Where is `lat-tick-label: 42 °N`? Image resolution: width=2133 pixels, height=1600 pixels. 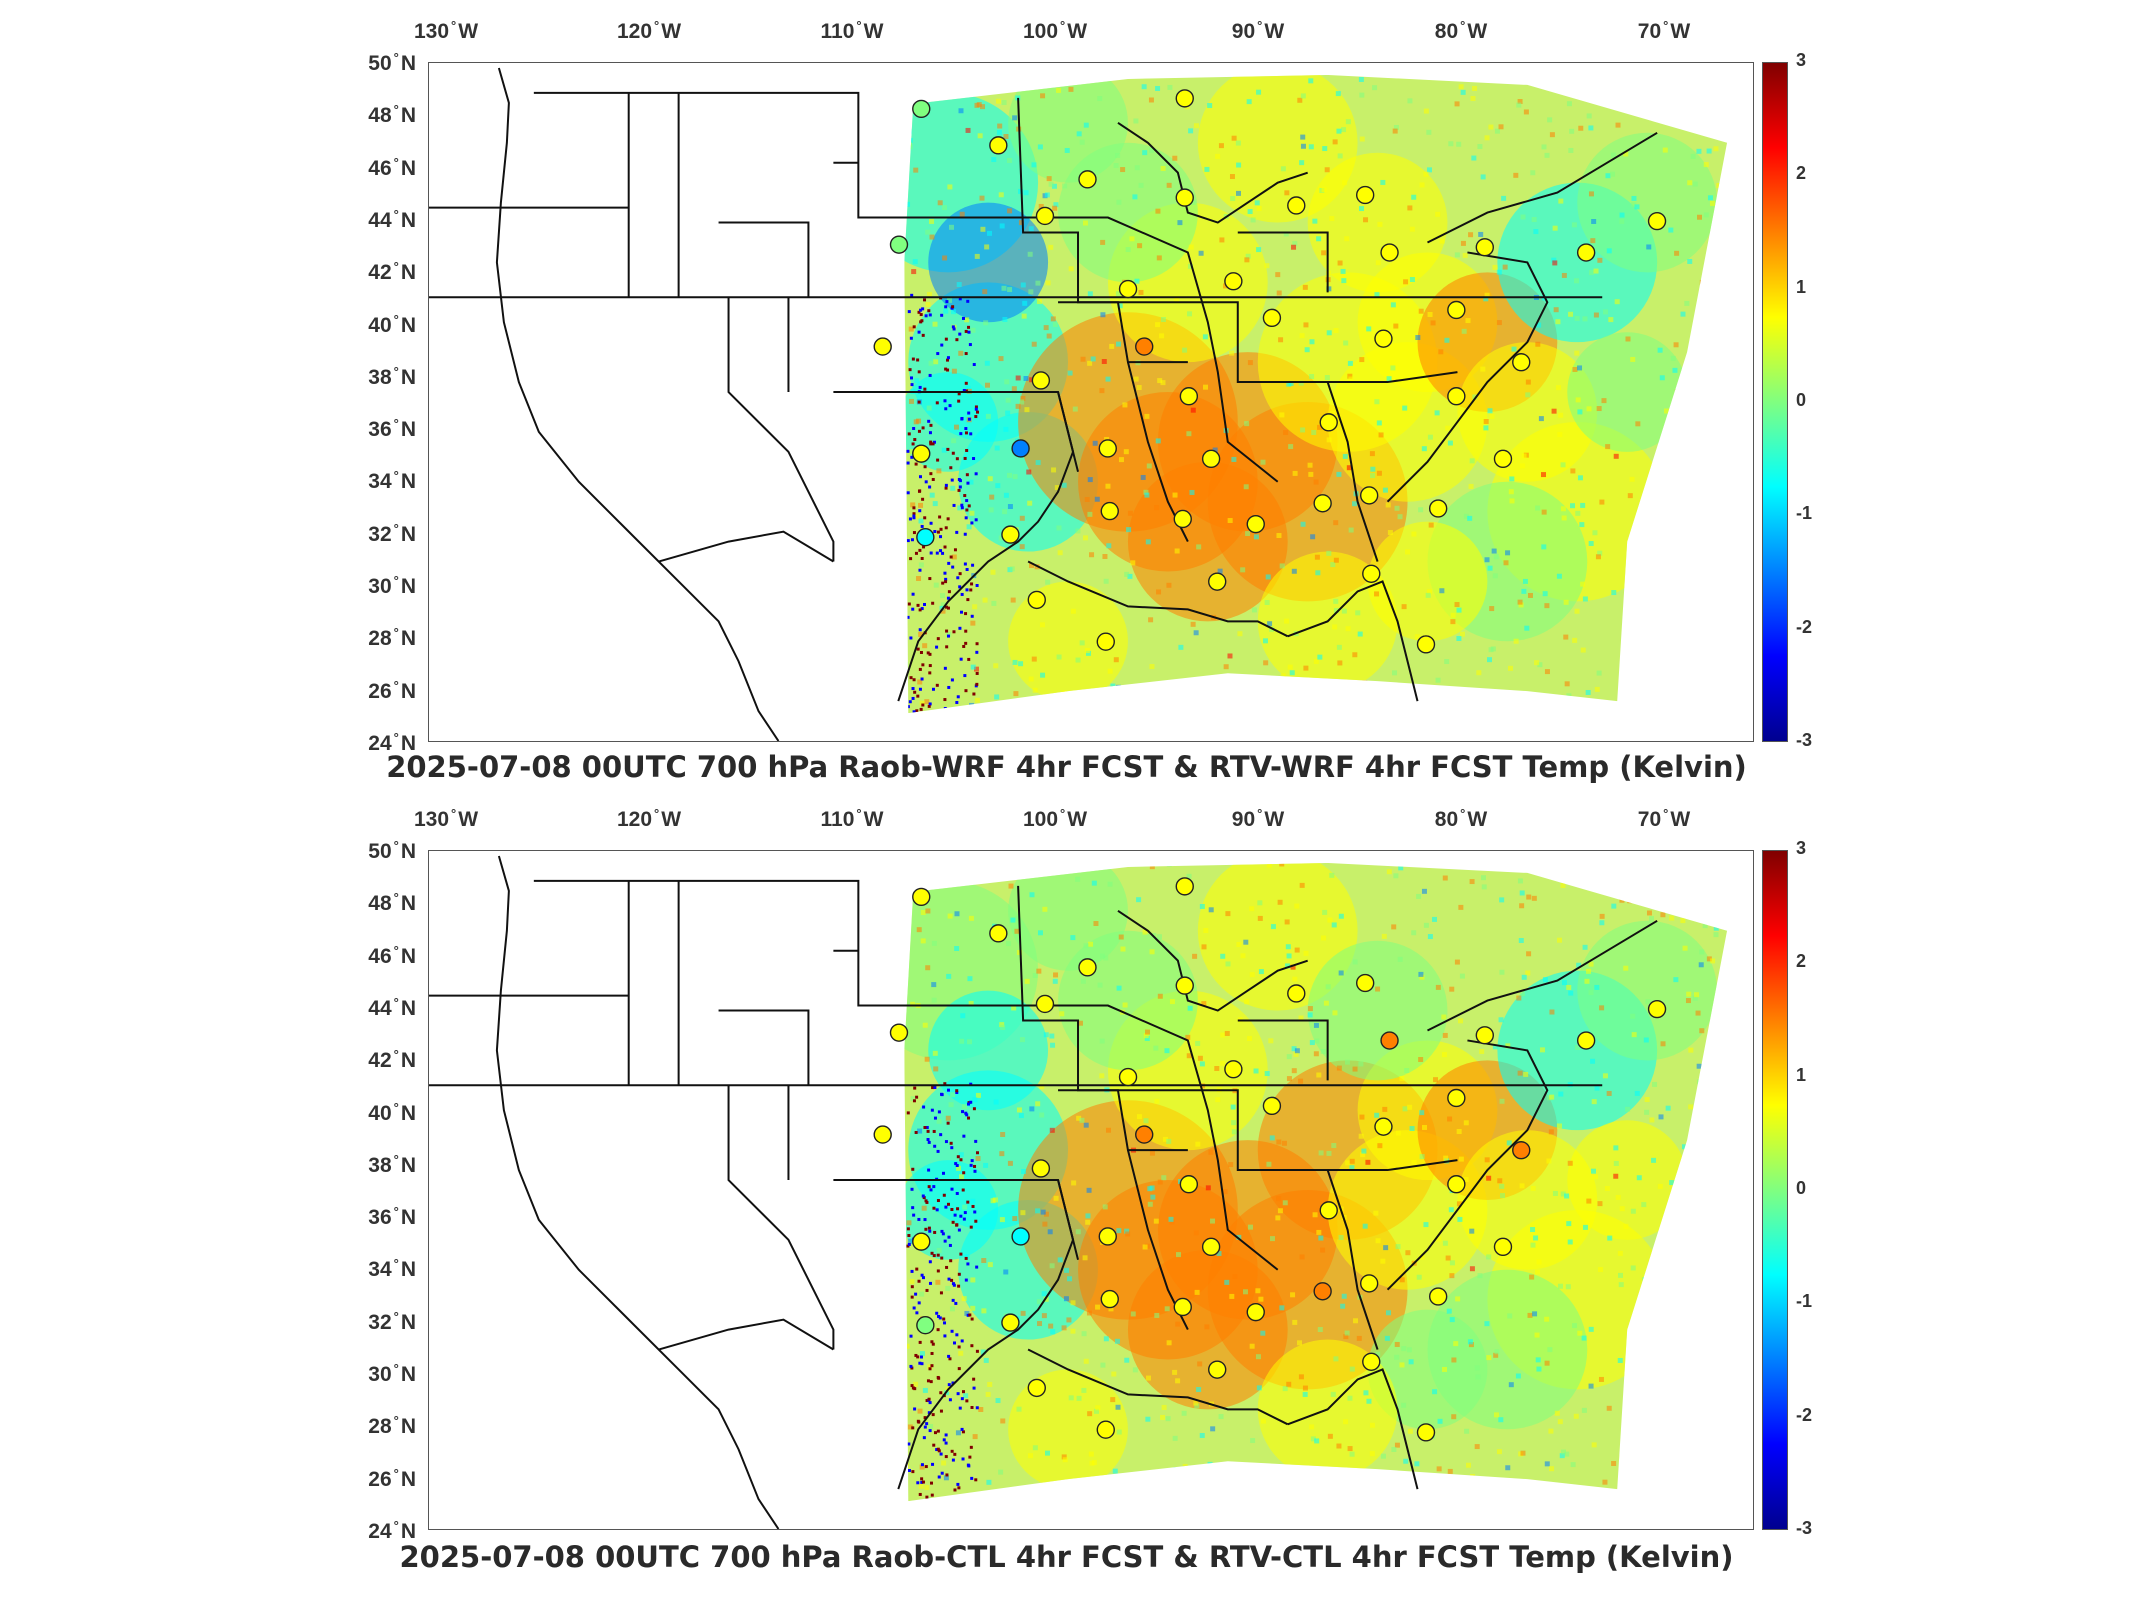 lat-tick-label: 42 °N is located at coordinates (392, 1060).